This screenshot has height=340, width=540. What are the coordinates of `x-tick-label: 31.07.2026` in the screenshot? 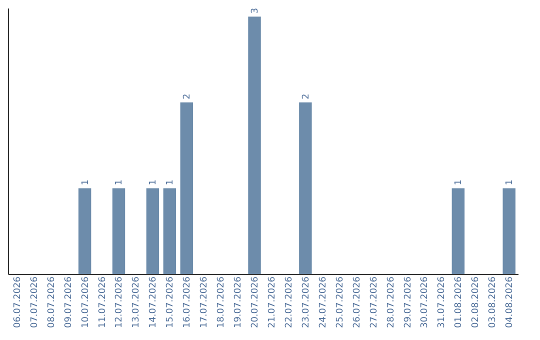 It's located at (442, 302).